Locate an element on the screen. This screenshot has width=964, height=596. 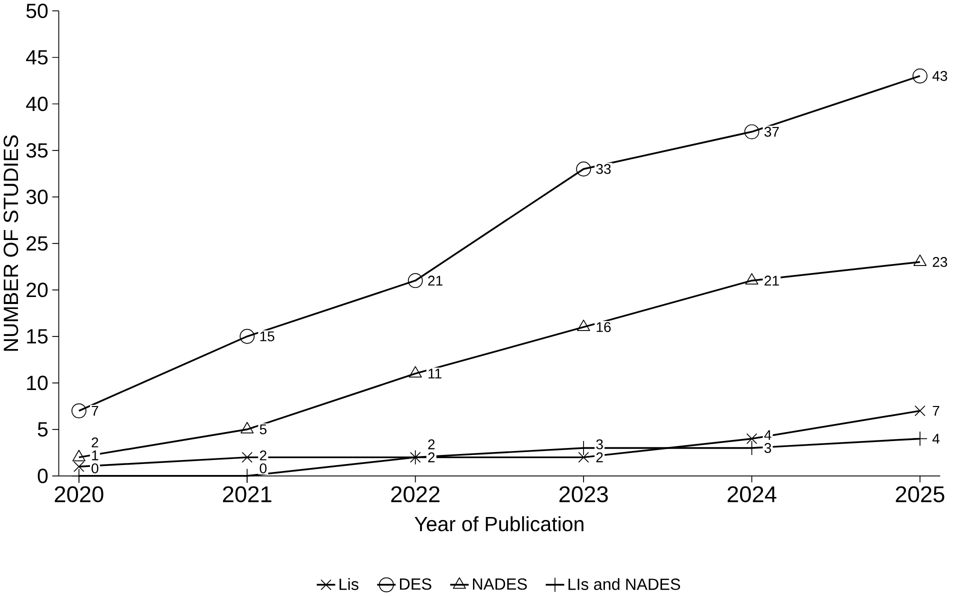
y-tick-label: 15 is located at coordinates (37, 336).